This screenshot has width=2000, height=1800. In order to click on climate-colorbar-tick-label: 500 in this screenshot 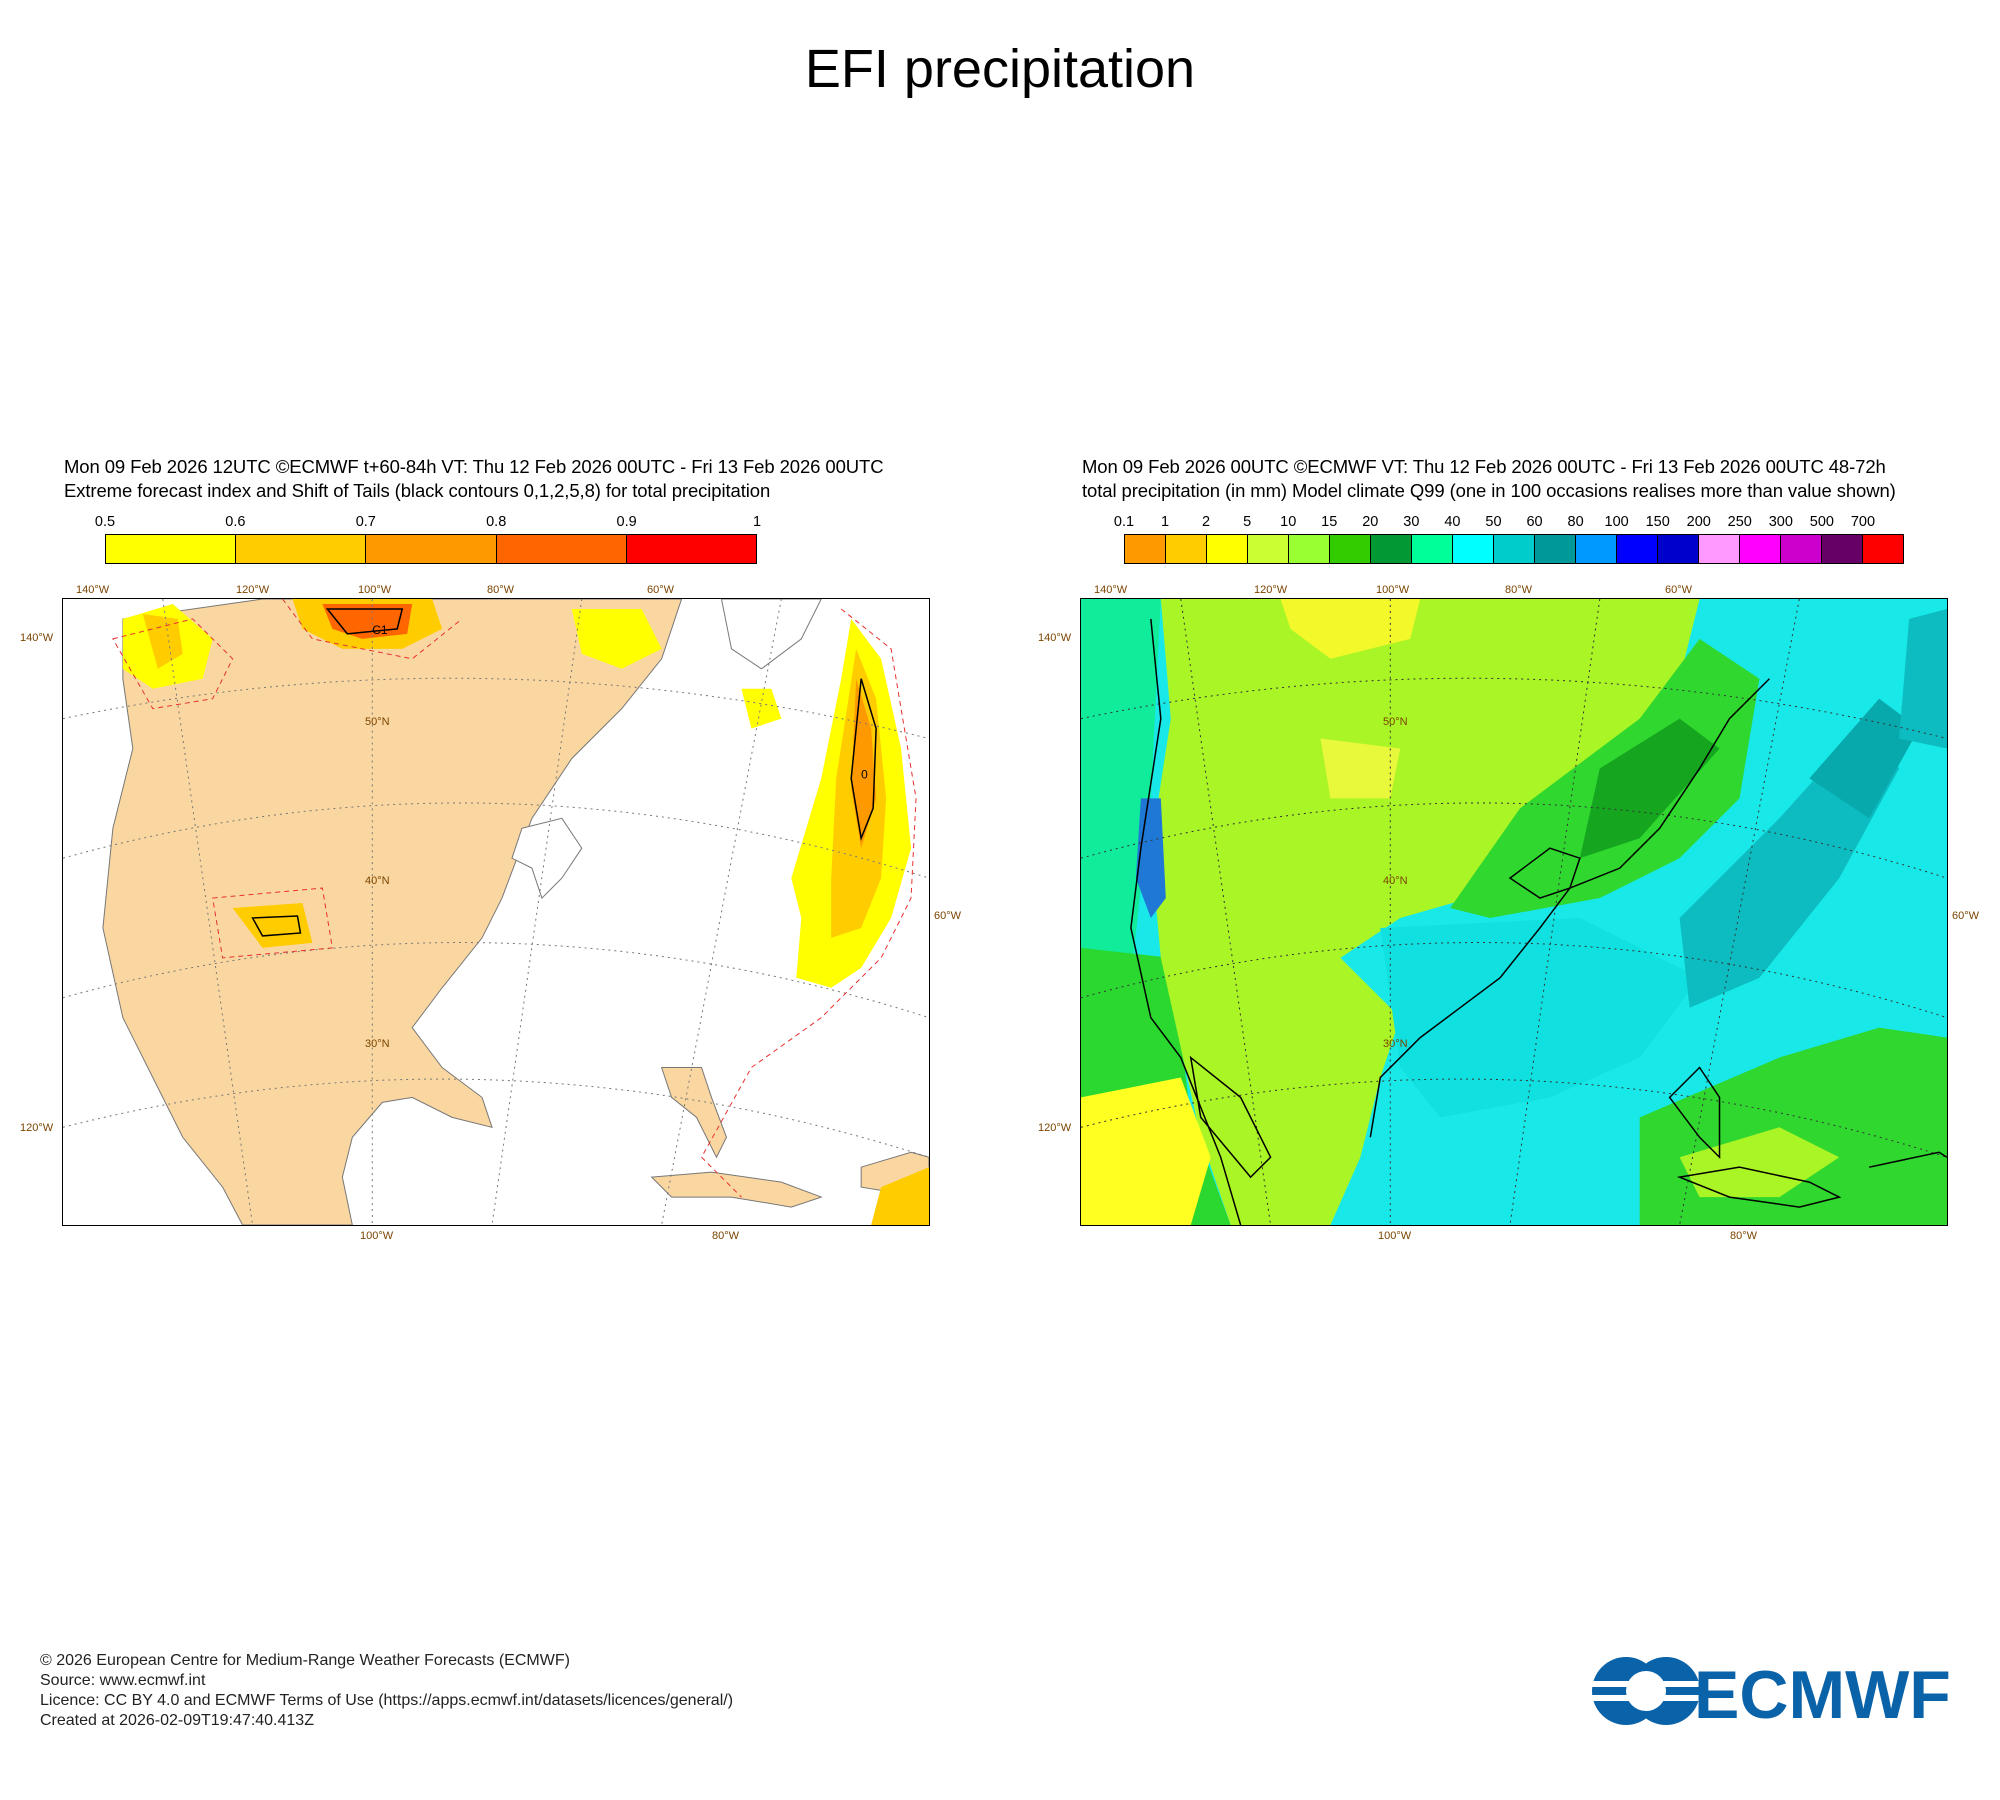, I will do `click(1821, 522)`.